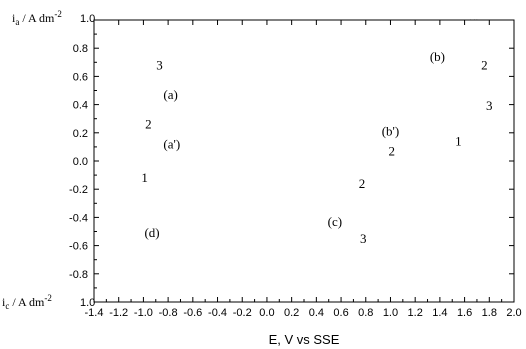 This screenshot has height=349, width=526. What do you see at coordinates (171, 143) in the screenshot?
I see `annotation-label: (a')` at bounding box center [171, 143].